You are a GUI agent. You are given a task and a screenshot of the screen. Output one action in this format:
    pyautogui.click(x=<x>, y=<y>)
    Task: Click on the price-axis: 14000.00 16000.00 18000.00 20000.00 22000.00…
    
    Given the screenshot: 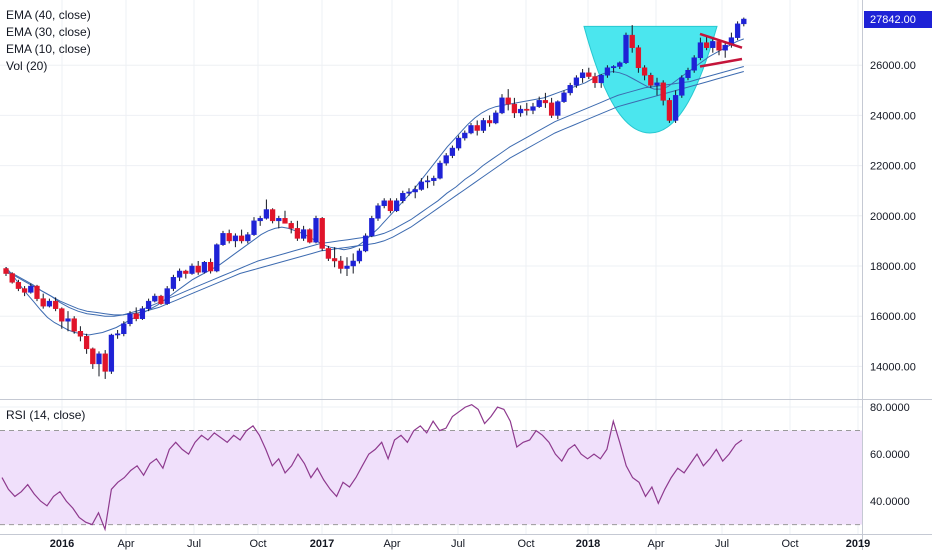 What is the action you would take?
    pyautogui.click(x=893, y=216)
    